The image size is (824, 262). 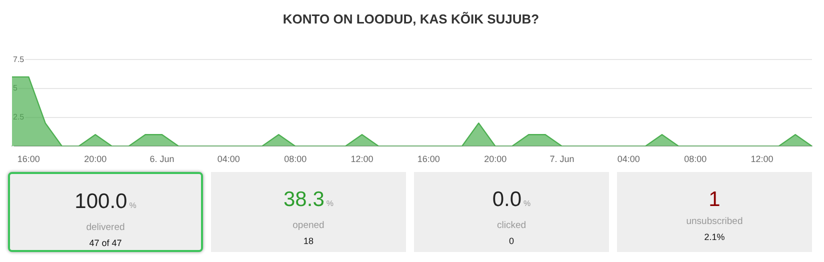 What do you see at coordinates (562, 159) in the screenshot?
I see `x-tick-label: 7. Jun` at bounding box center [562, 159].